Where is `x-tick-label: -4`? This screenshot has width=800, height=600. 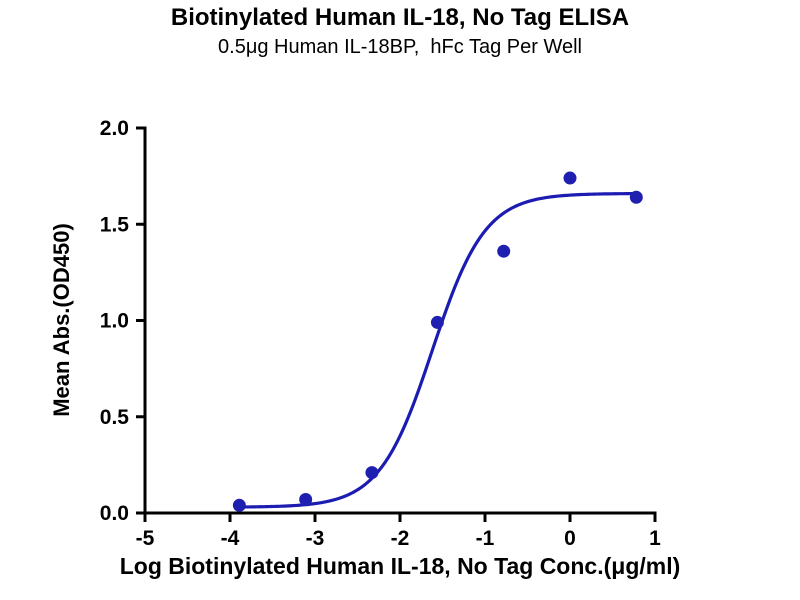
x-tick-label: -4 is located at coordinates (230, 538).